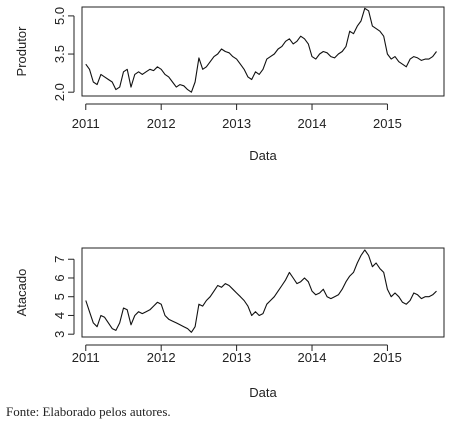 This screenshot has height=434, width=465. Describe the element at coordinates (59, 259) in the screenshot. I see `y-tick-label: 7` at that location.